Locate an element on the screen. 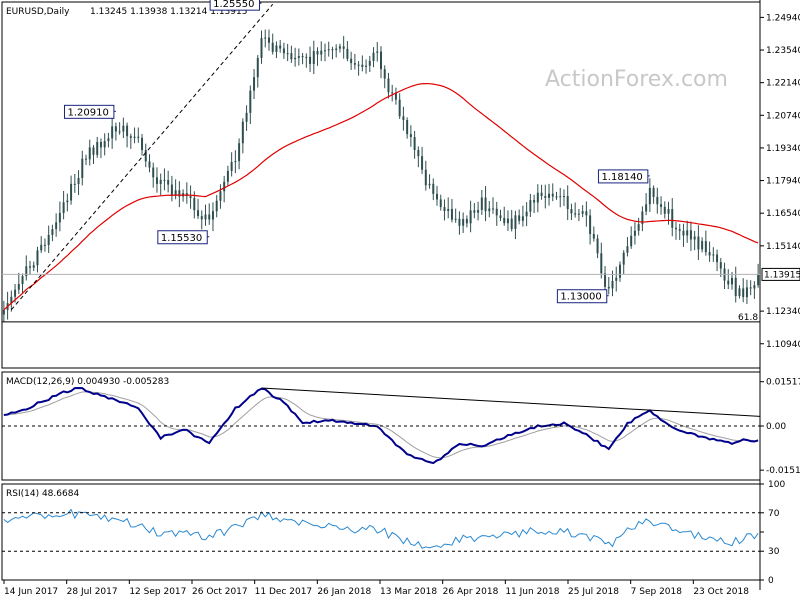 The height and width of the screenshot is (604, 800). date-tick-label: 11 Dec 2017 is located at coordinates (284, 592).